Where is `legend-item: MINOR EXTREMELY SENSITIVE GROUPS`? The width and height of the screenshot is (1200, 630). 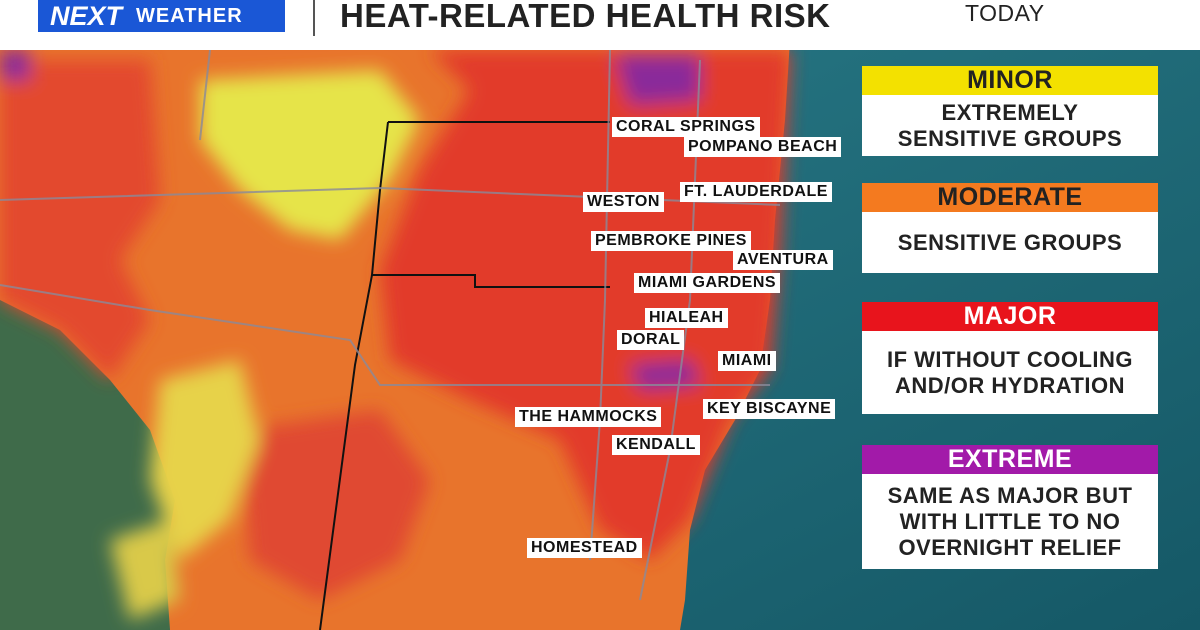 legend-item: MINOR EXTREMELY SENSITIVE GROUPS is located at coordinates (1010, 111).